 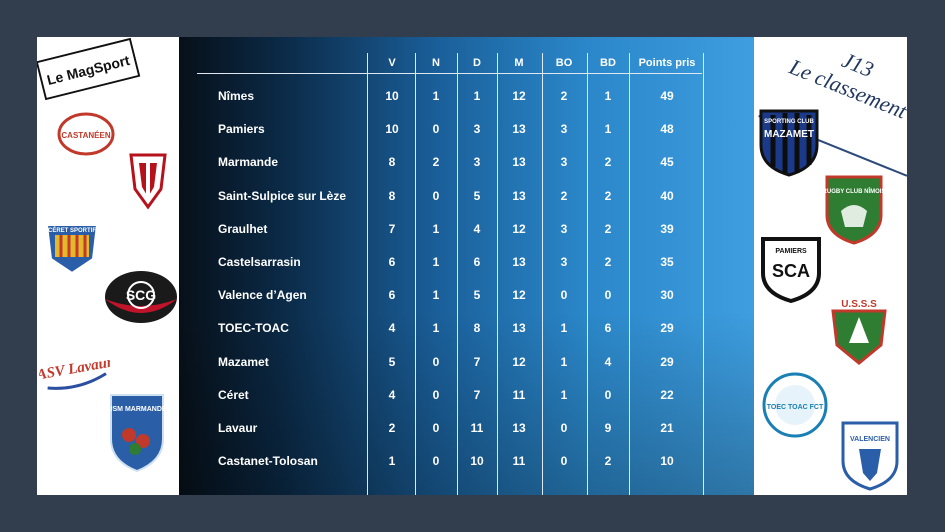 I want to click on svg-text: VALENCIEN, so click(x=870, y=439).